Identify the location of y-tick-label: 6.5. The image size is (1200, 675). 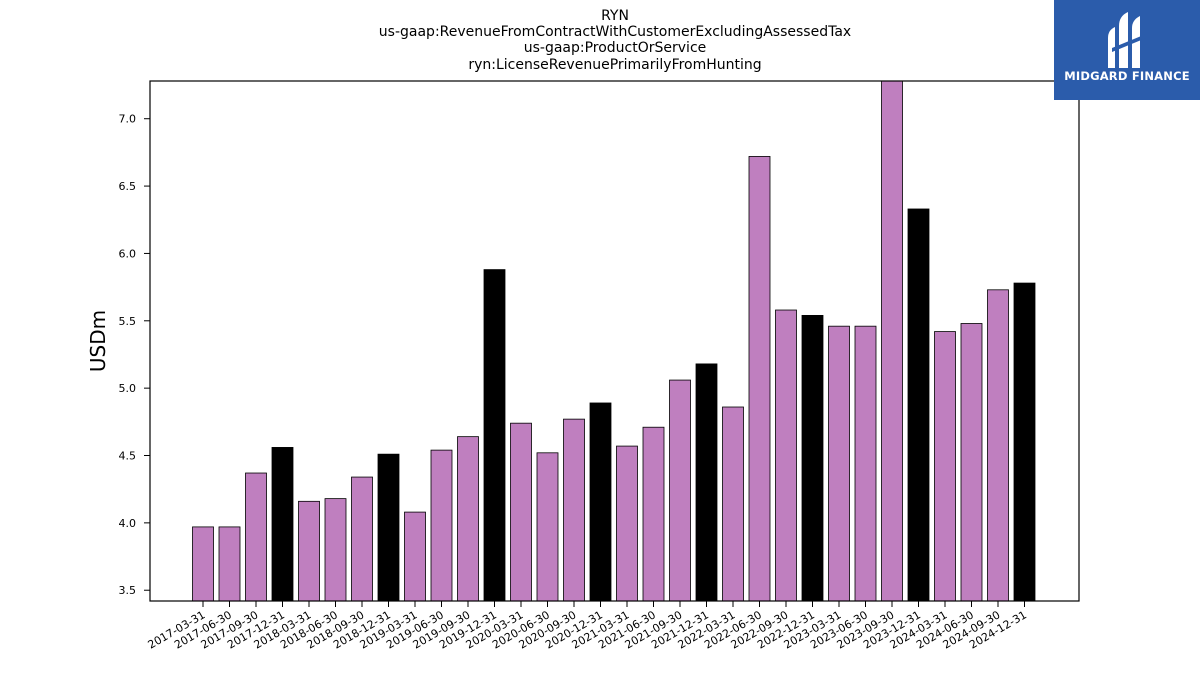
(128, 186).